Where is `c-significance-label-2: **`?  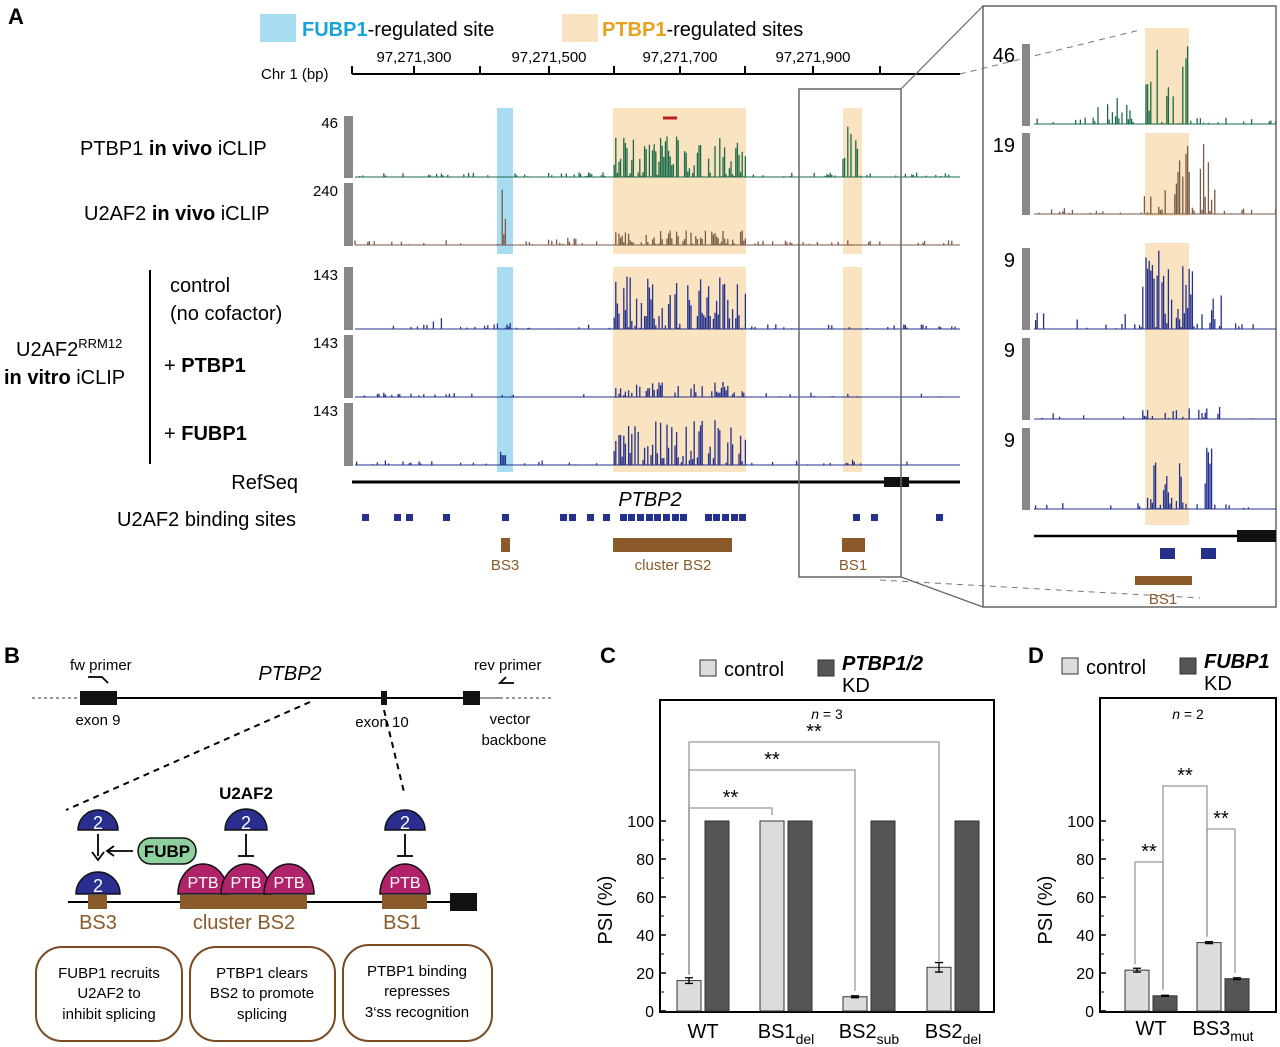 c-significance-label-2: ** is located at coordinates (772, 760).